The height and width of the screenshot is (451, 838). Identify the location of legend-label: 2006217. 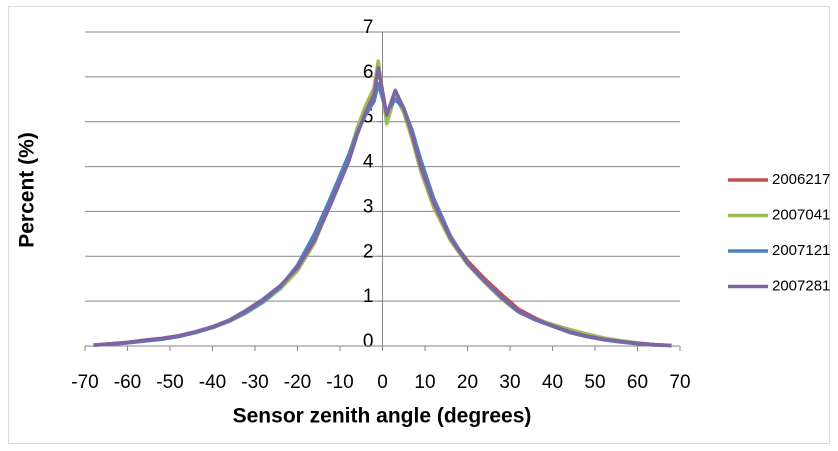
(801, 179).